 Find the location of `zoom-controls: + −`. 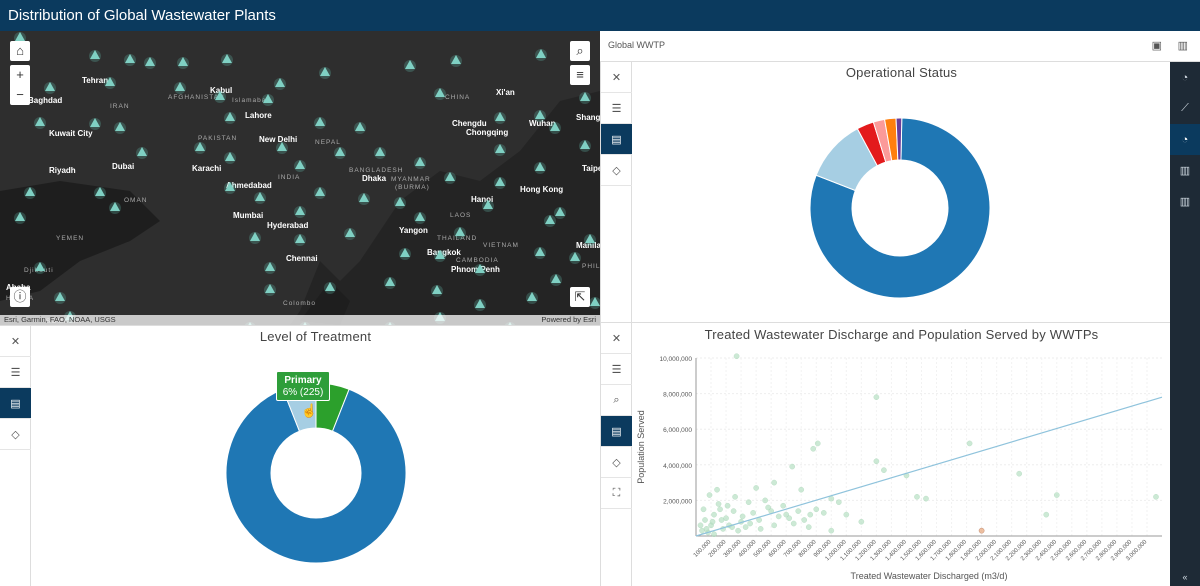

zoom-controls: + − is located at coordinates (20, 85).